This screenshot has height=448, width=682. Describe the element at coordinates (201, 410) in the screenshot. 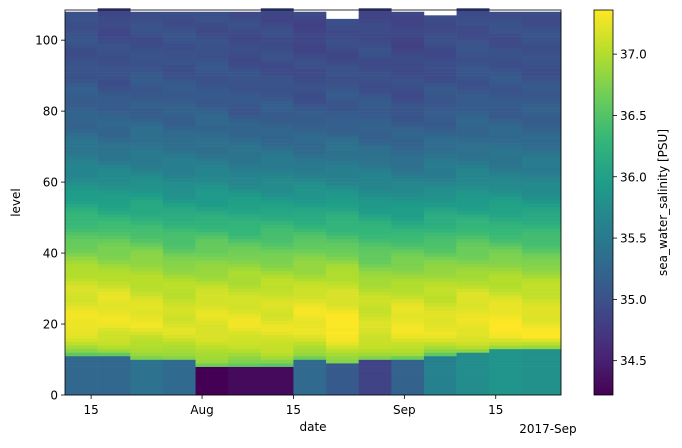

I see `x-tick-label: Aug` at that location.